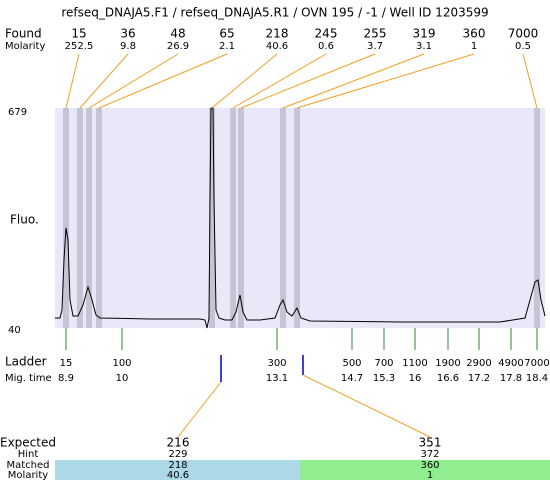 The width and height of the screenshot is (550, 480). What do you see at coordinates (326, 46) in the screenshot?
I see `peak-molarity: 0.6` at bounding box center [326, 46].